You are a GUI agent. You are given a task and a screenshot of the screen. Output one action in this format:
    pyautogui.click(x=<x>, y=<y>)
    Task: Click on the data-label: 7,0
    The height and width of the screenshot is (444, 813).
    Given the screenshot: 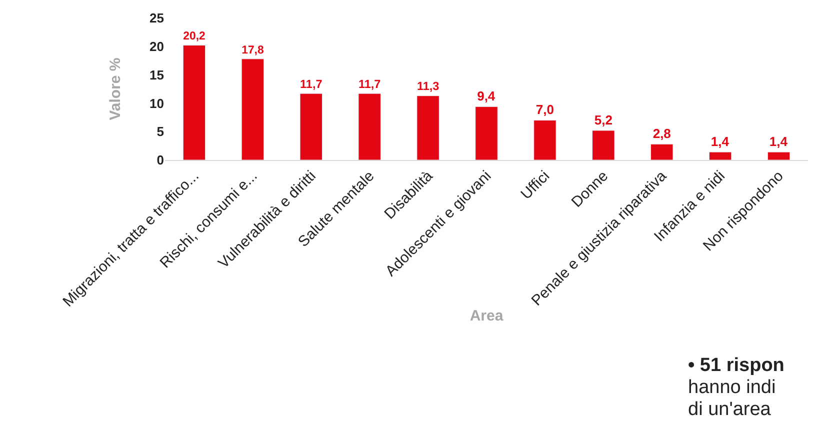 What is the action you would take?
    pyautogui.click(x=545, y=110)
    